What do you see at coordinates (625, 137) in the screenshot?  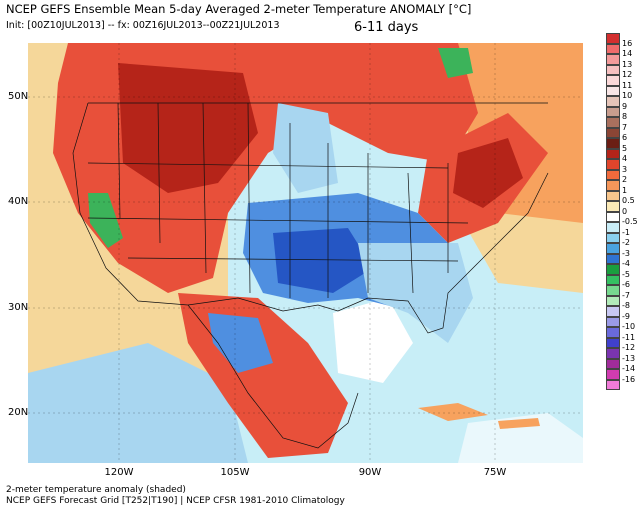 I see `colorbar-label: 6` at bounding box center [625, 137].